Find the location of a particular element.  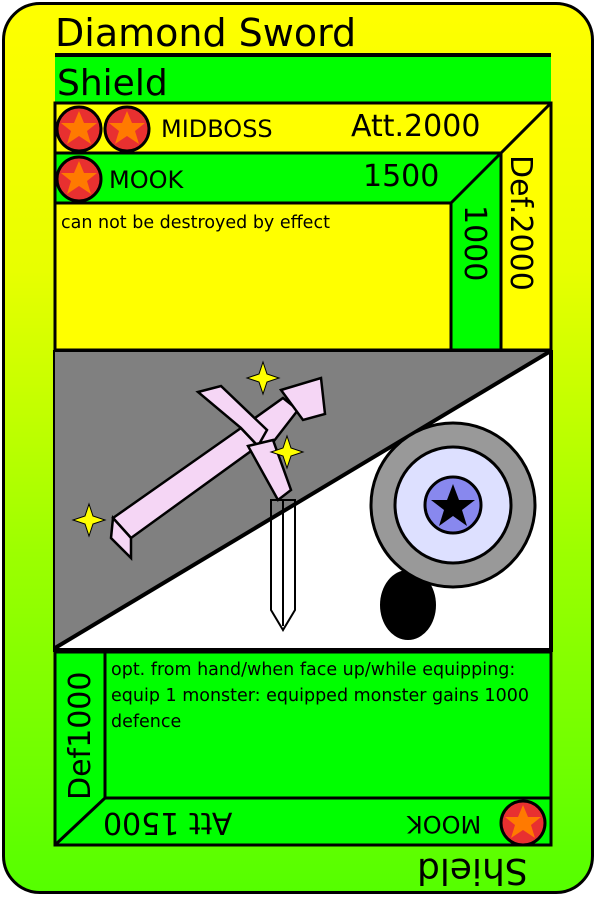

rank2-label: MOOK is located at coordinates (146, 180).